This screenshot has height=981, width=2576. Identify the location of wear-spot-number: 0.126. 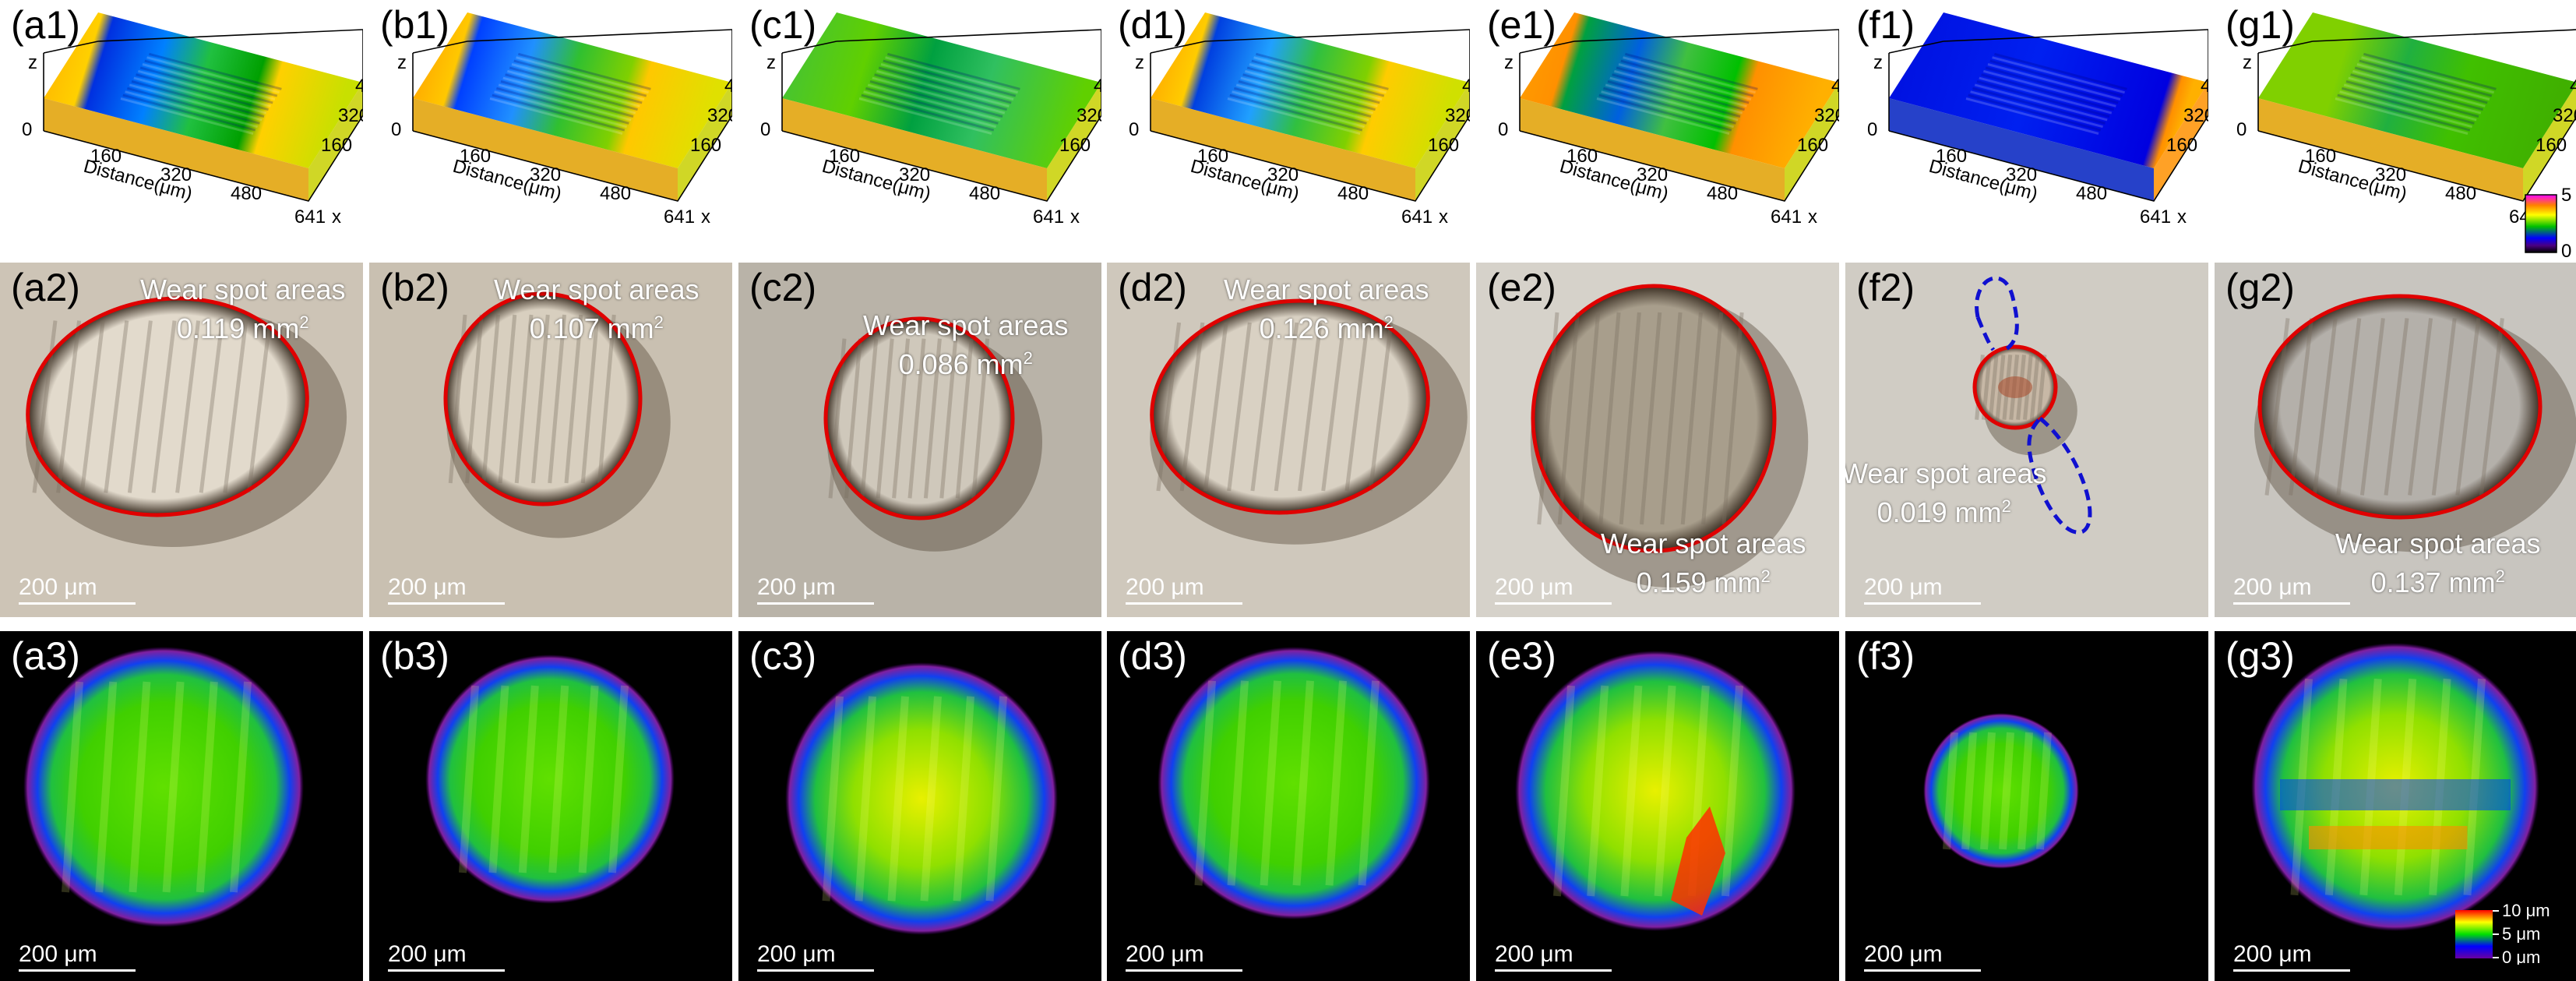
(1294, 328).